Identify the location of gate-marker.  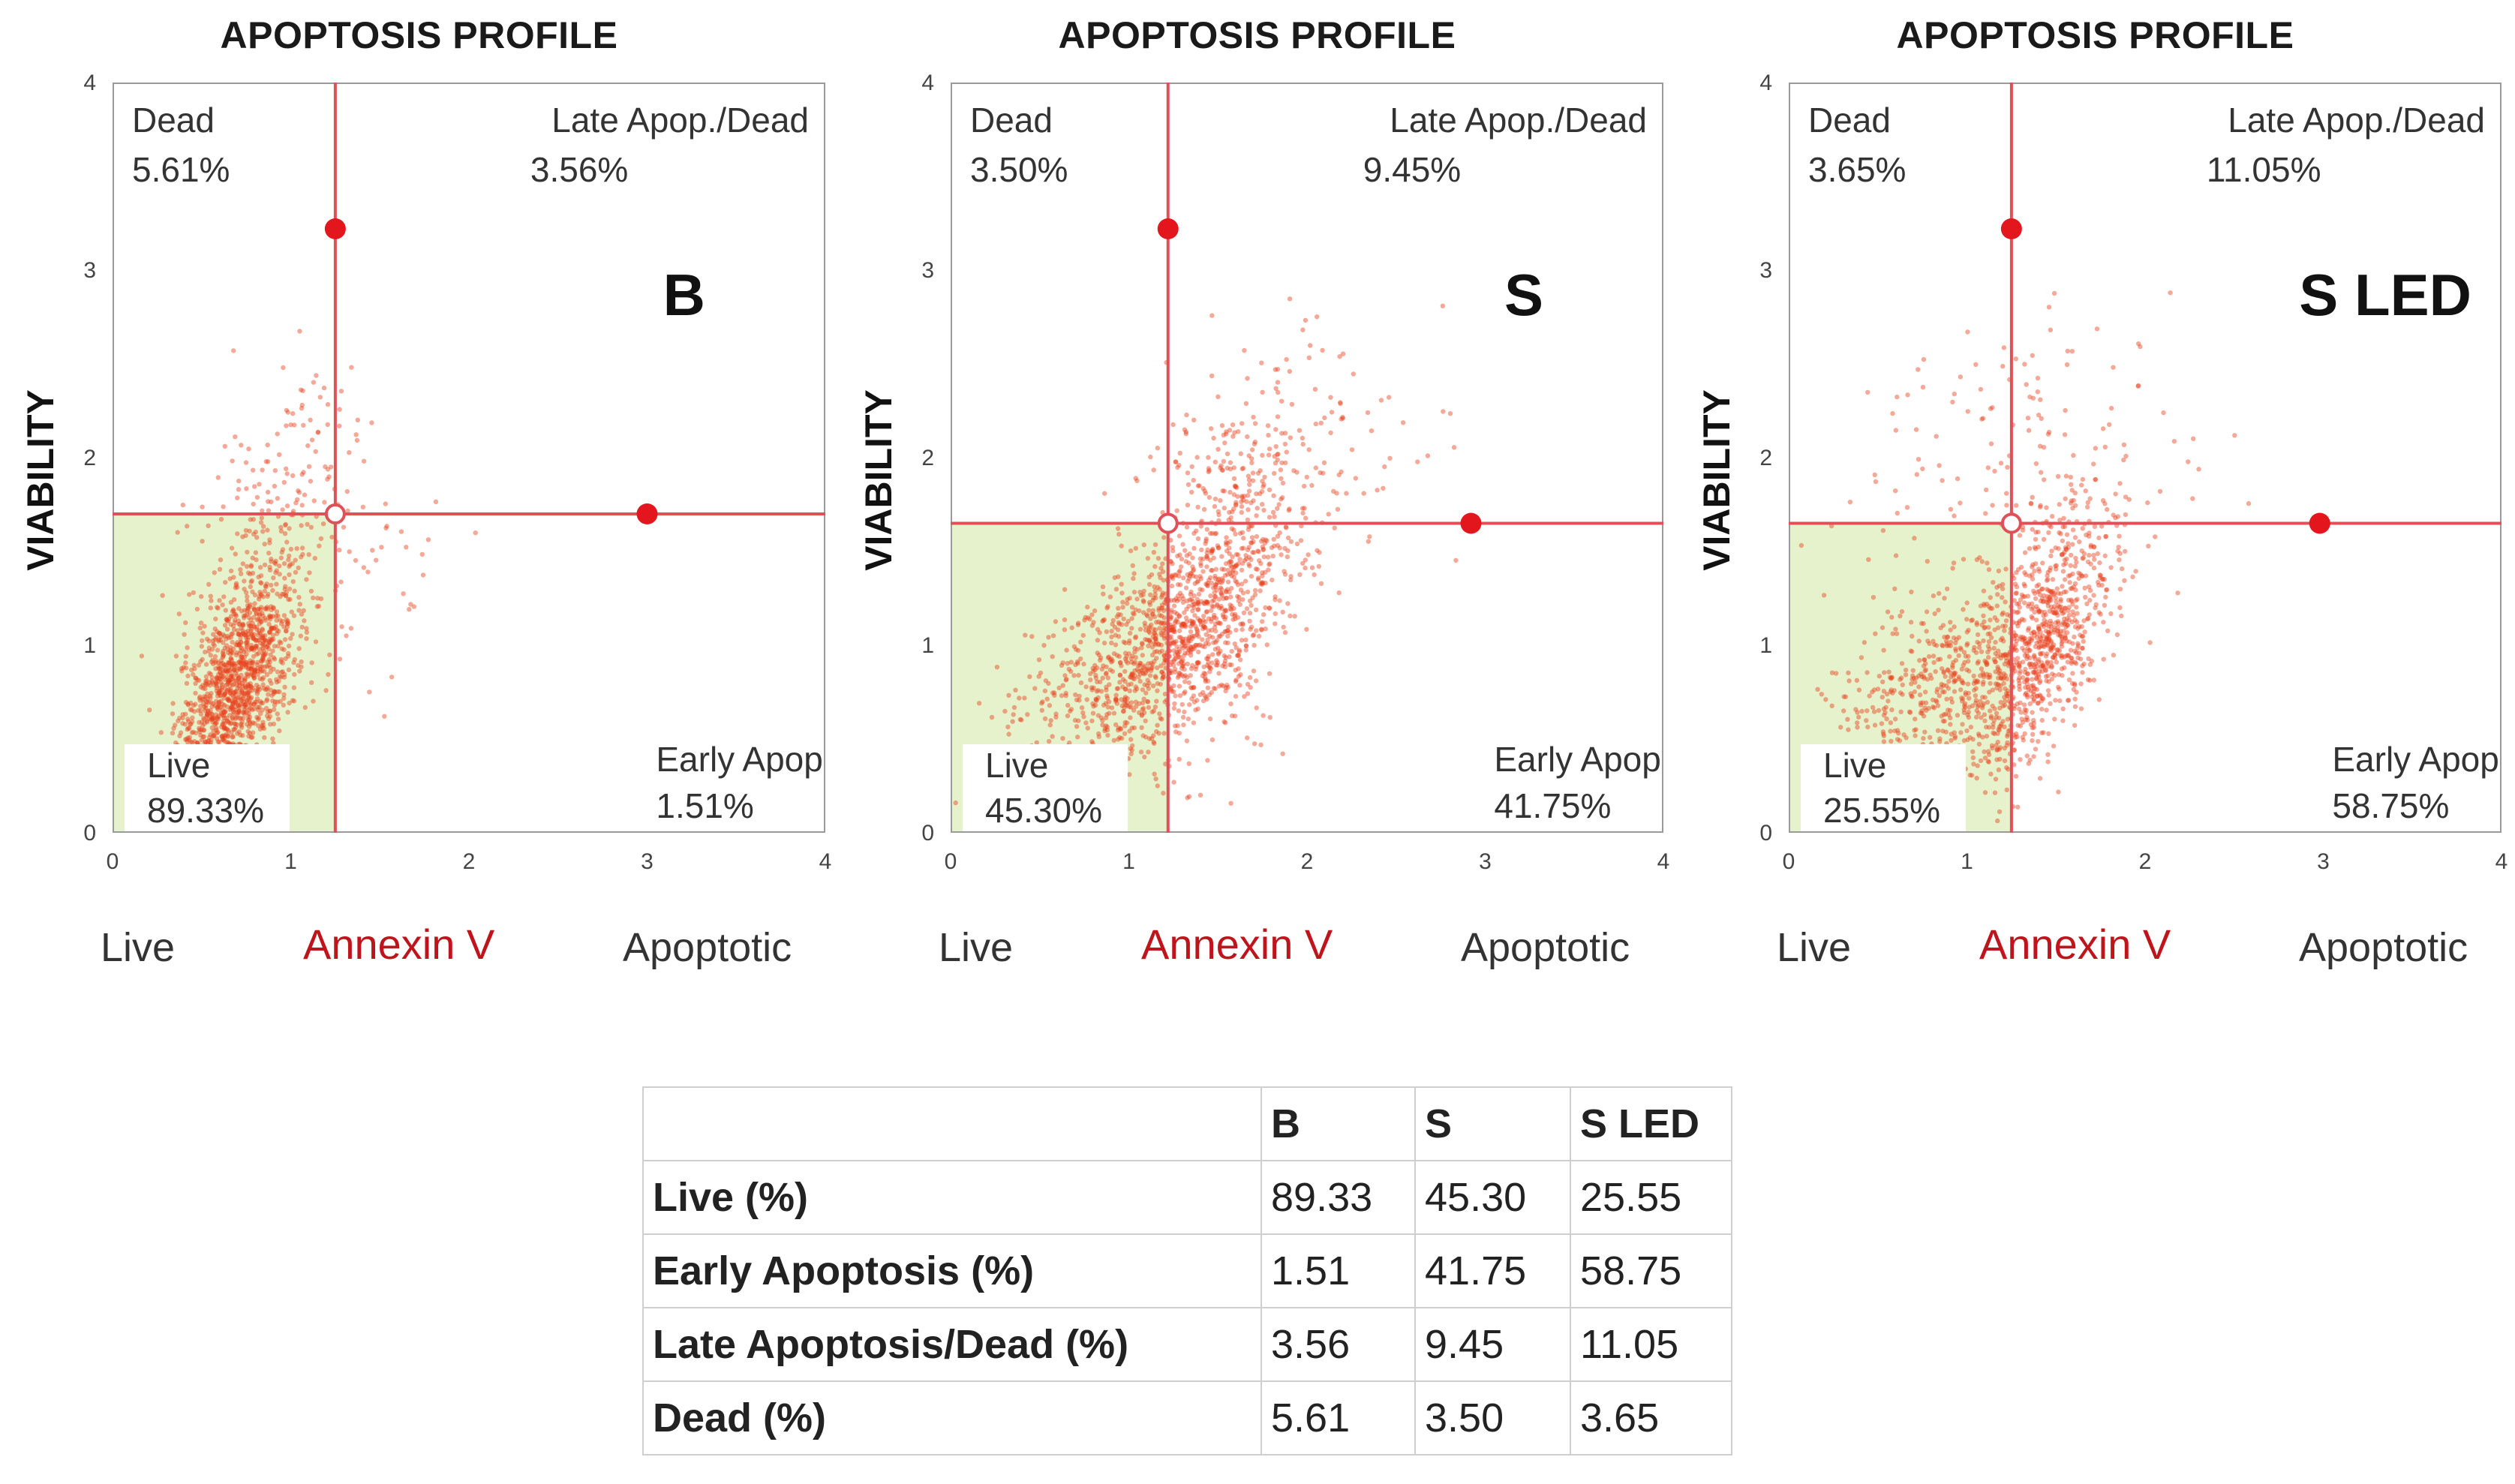
(647, 513).